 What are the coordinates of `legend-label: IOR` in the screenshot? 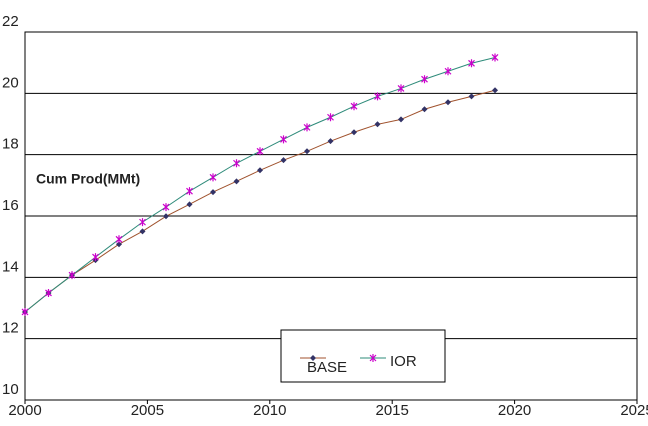 It's located at (403, 361).